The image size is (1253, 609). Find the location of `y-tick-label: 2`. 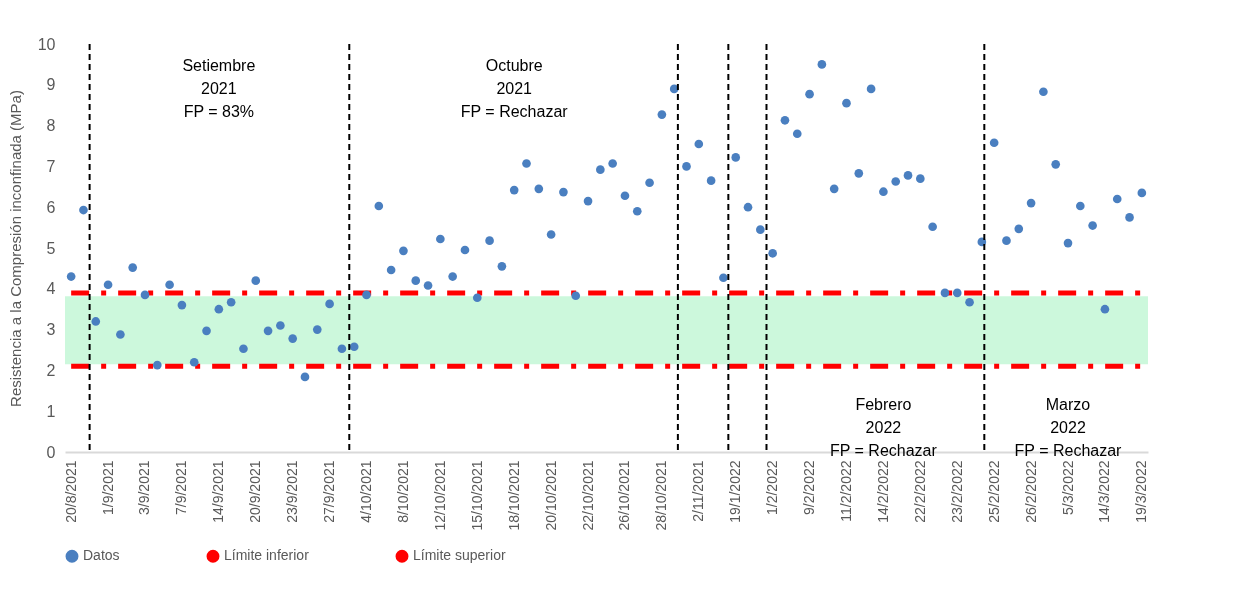

y-tick-label: 2 is located at coordinates (51, 370).